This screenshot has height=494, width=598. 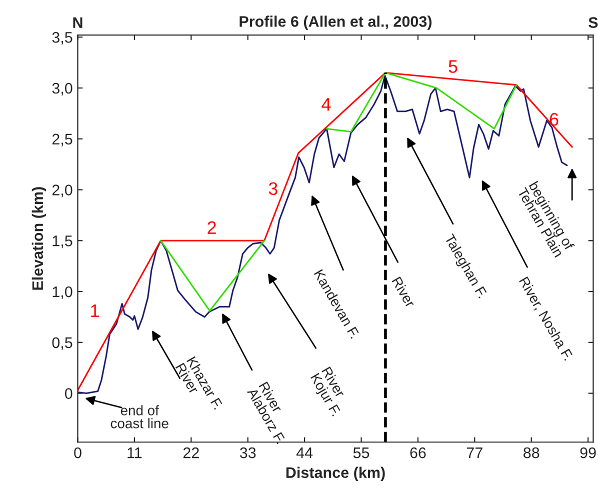 What do you see at coordinates (361, 453) in the screenshot?
I see `x-tick-label: 55` at bounding box center [361, 453].